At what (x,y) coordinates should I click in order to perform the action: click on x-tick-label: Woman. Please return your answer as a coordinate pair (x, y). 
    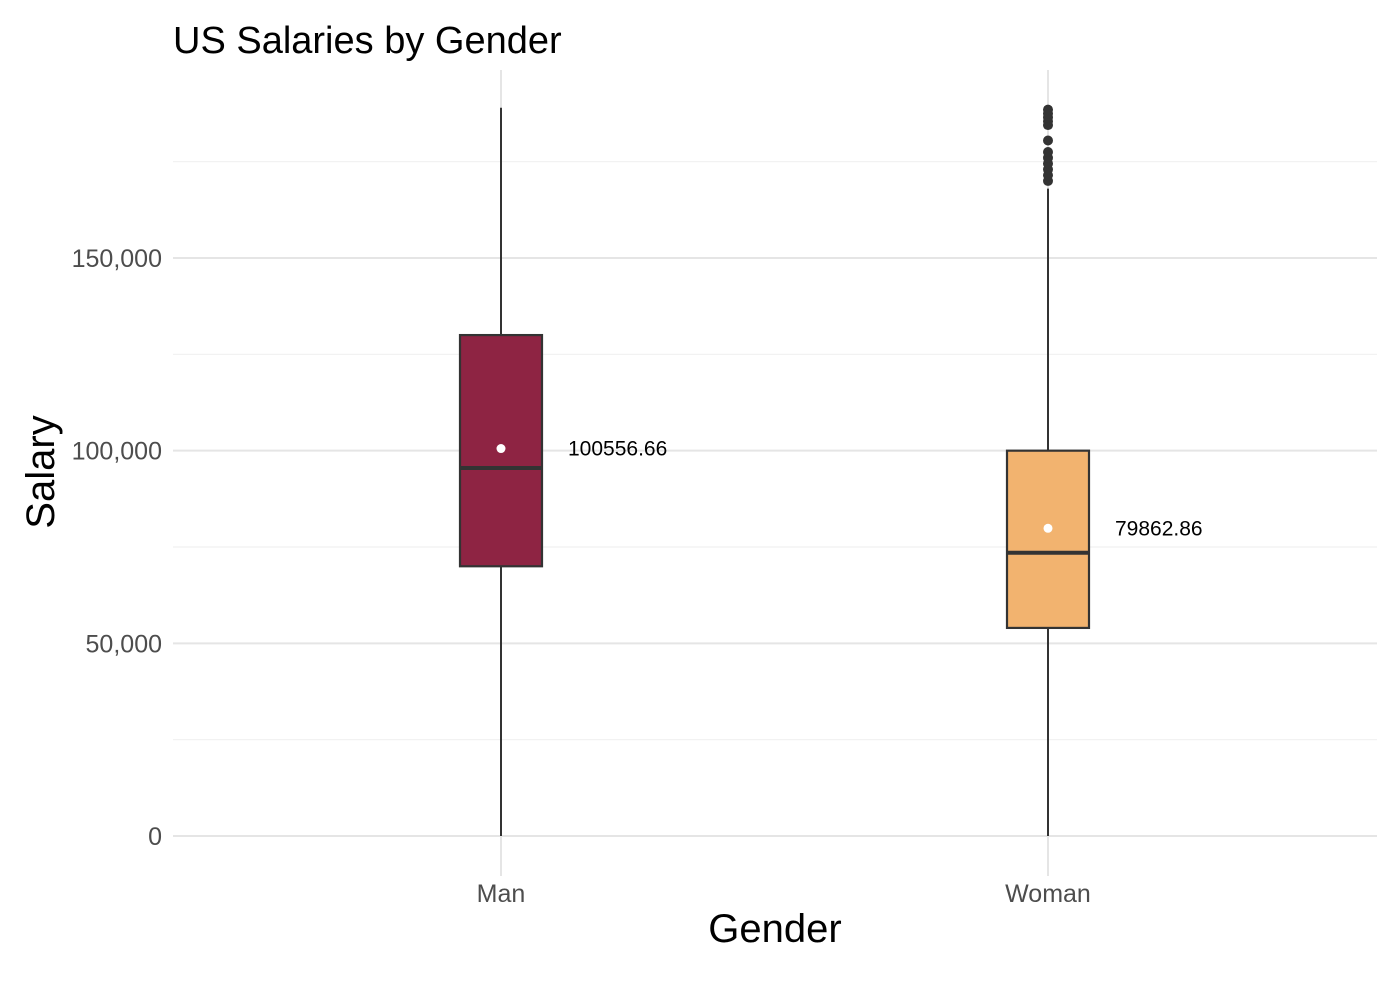
    Looking at the image, I should click on (1048, 894).